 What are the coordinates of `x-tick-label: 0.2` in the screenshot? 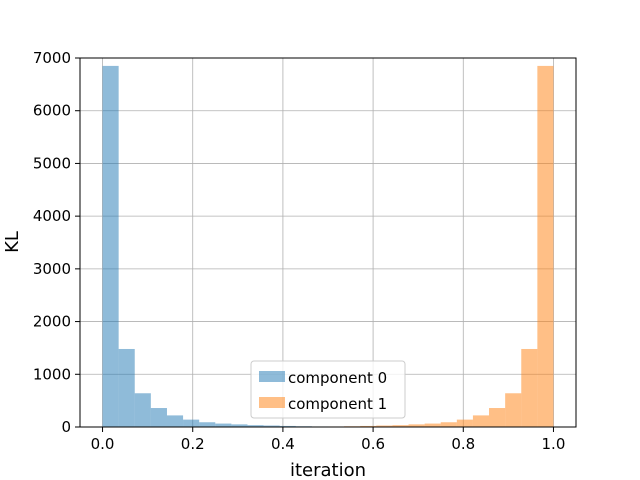 It's located at (193, 444).